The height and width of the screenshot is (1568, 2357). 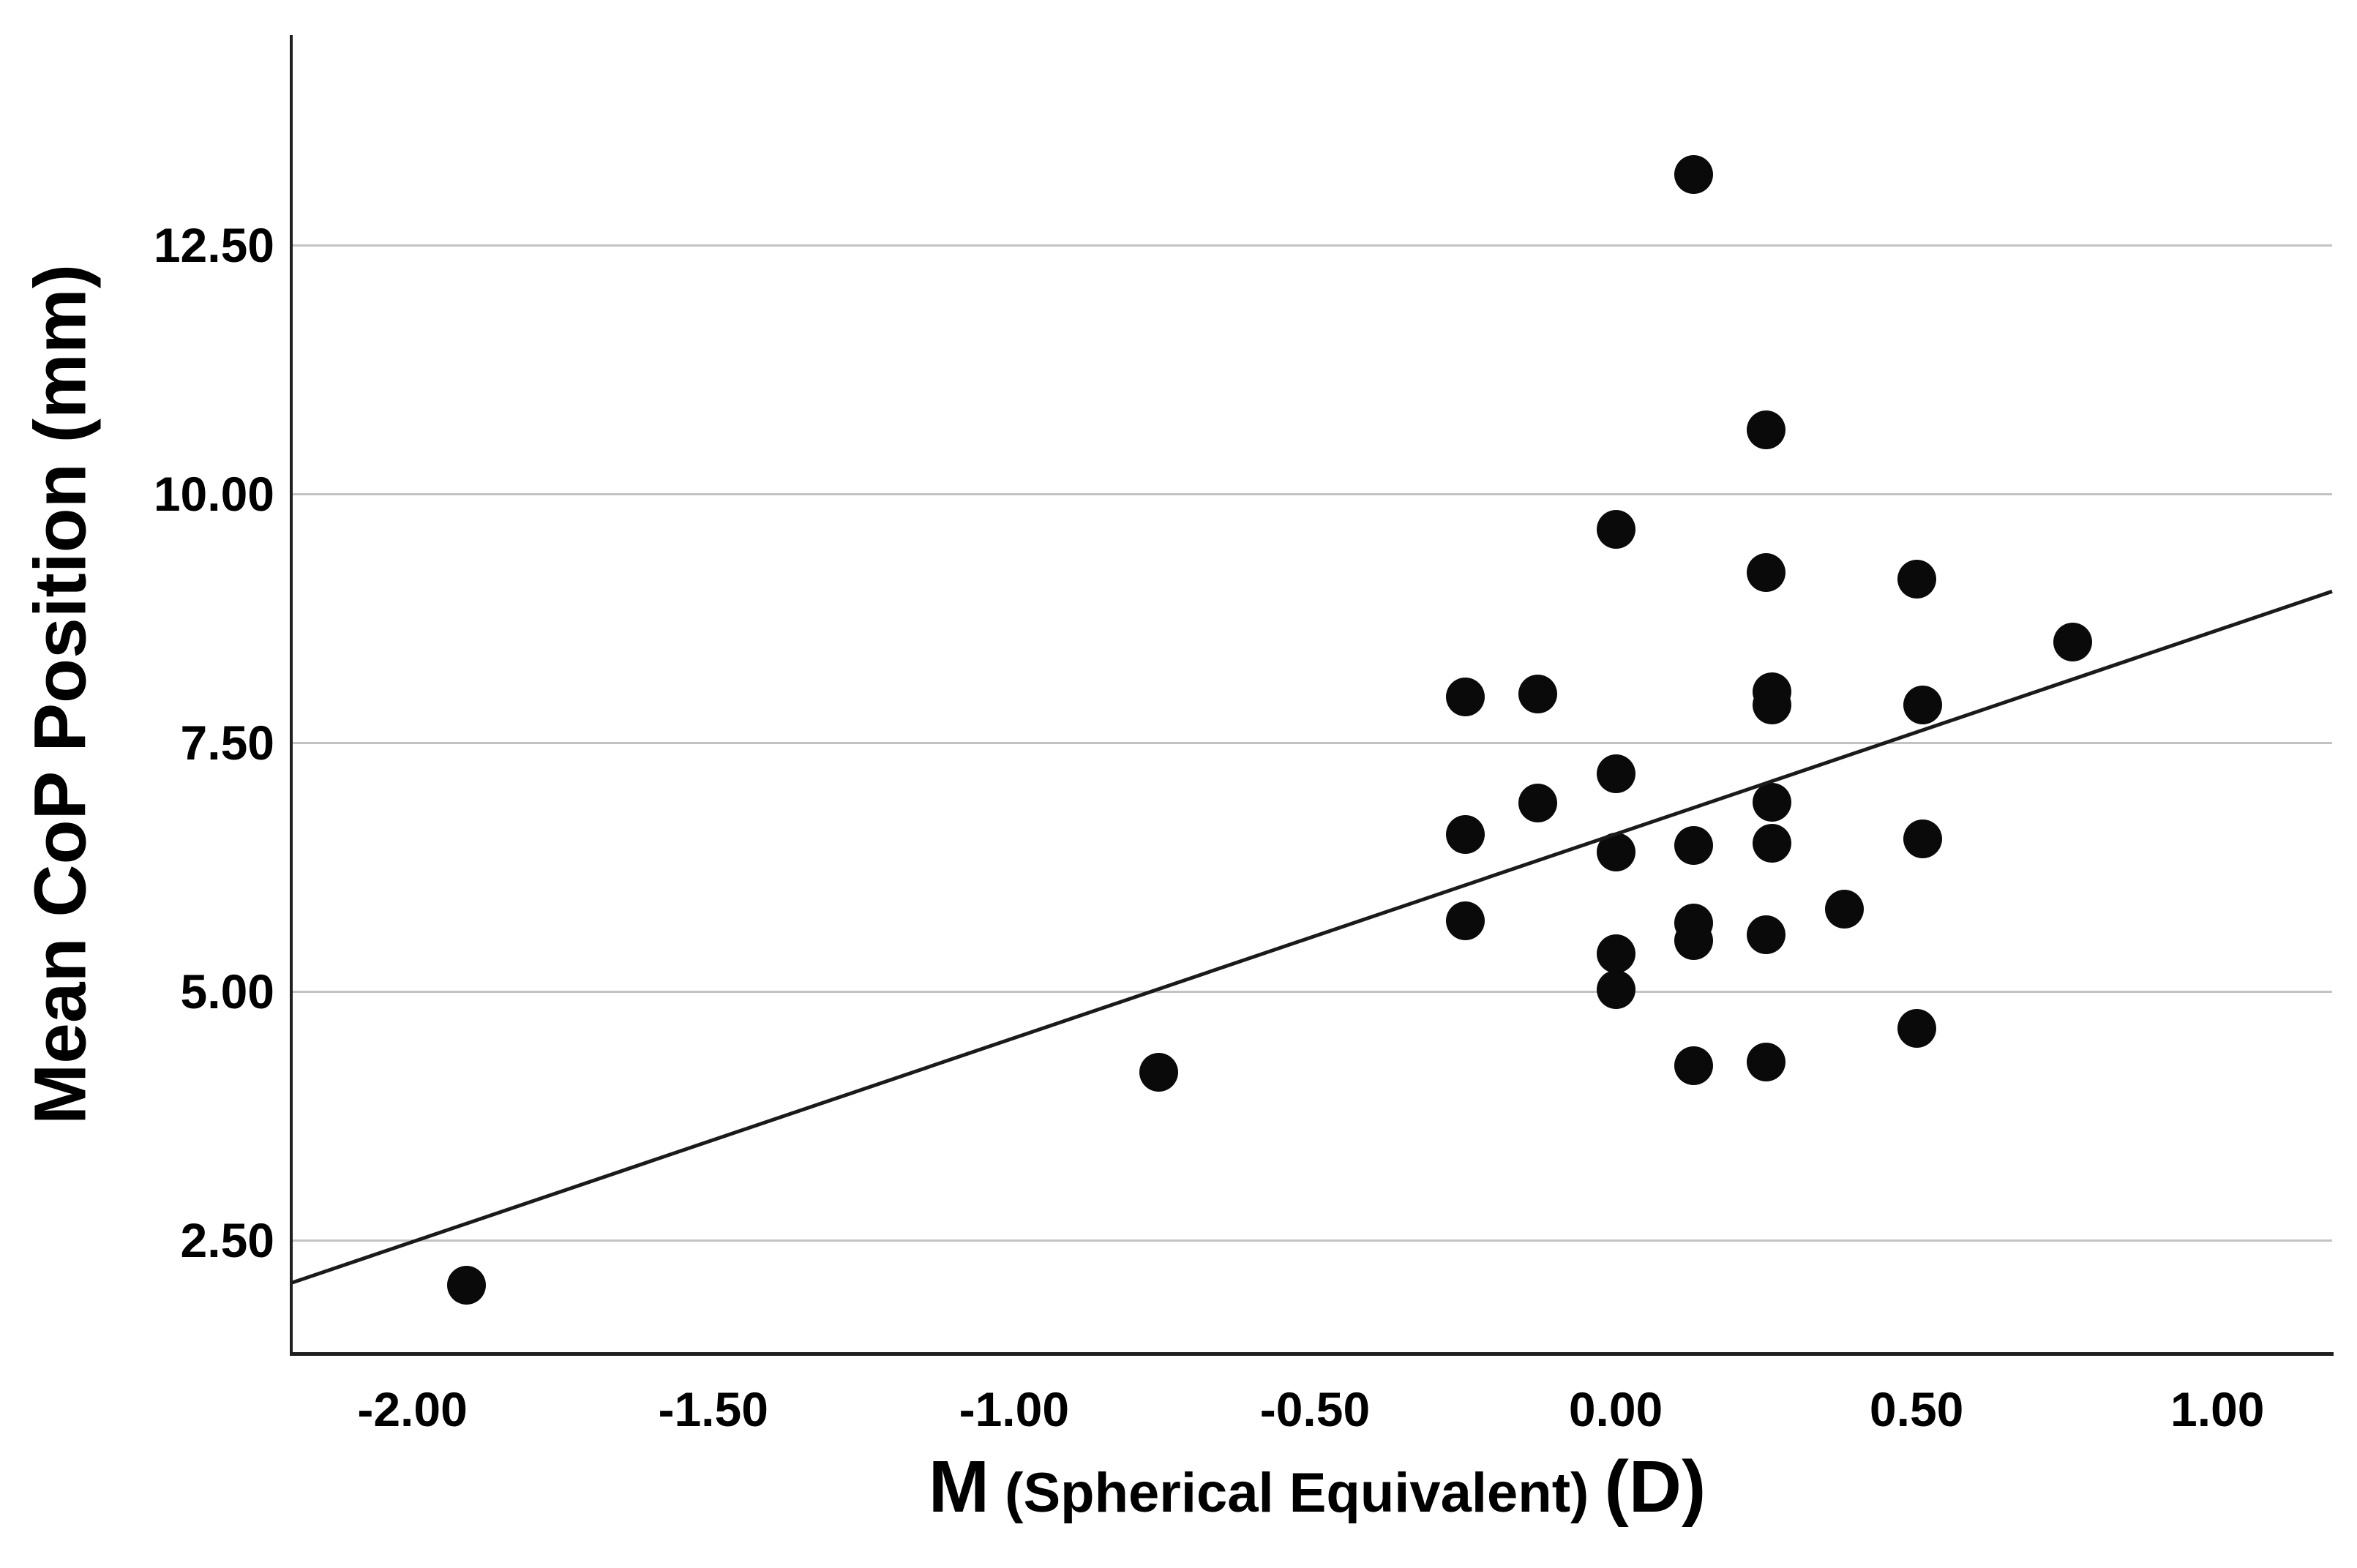 What do you see at coordinates (60, 694) in the screenshot?
I see `y-axis-title: Mean CoP Position (mm)` at bounding box center [60, 694].